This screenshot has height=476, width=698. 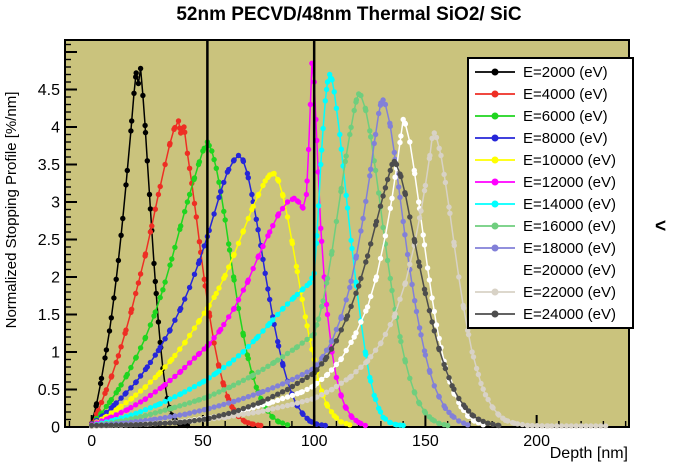 I want to click on legend-item-label: E=2000 (eV), so click(x=565, y=72).